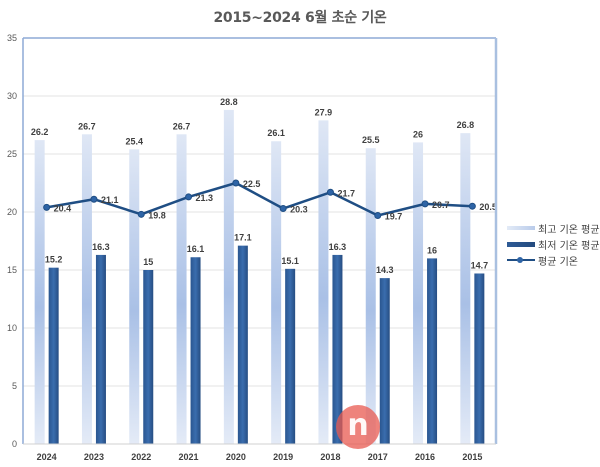 This screenshot has height=467, width=600. Describe the element at coordinates (189, 457) in the screenshot. I see `x-tick-label: 2021` at that location.